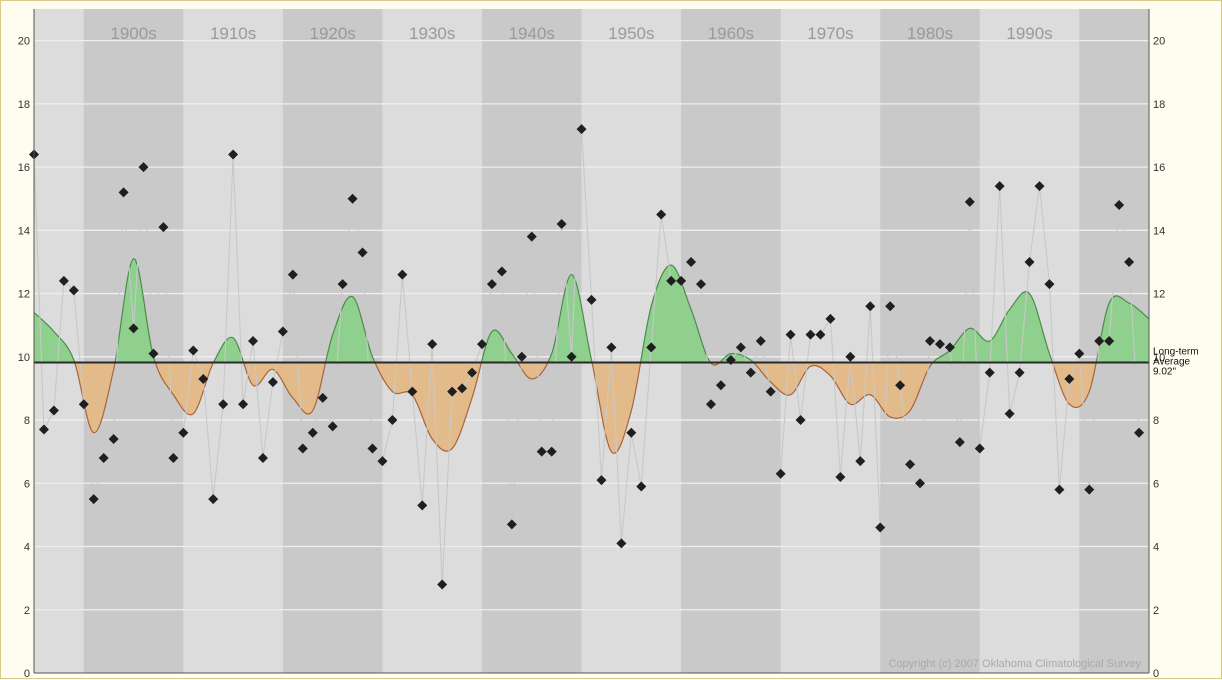 The image size is (1222, 680). Describe the element at coordinates (24, 105) in the screenshot. I see `y-tick-label-left: 18` at that location.